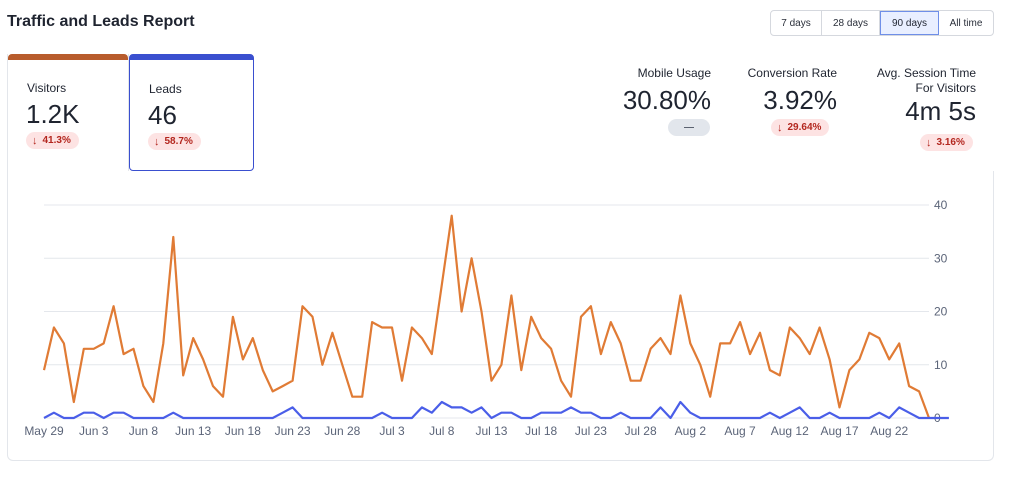 The width and height of the screenshot is (1024, 479). Describe the element at coordinates (666, 100) in the screenshot. I see `mobile-usage-value: 30.80%` at that location.